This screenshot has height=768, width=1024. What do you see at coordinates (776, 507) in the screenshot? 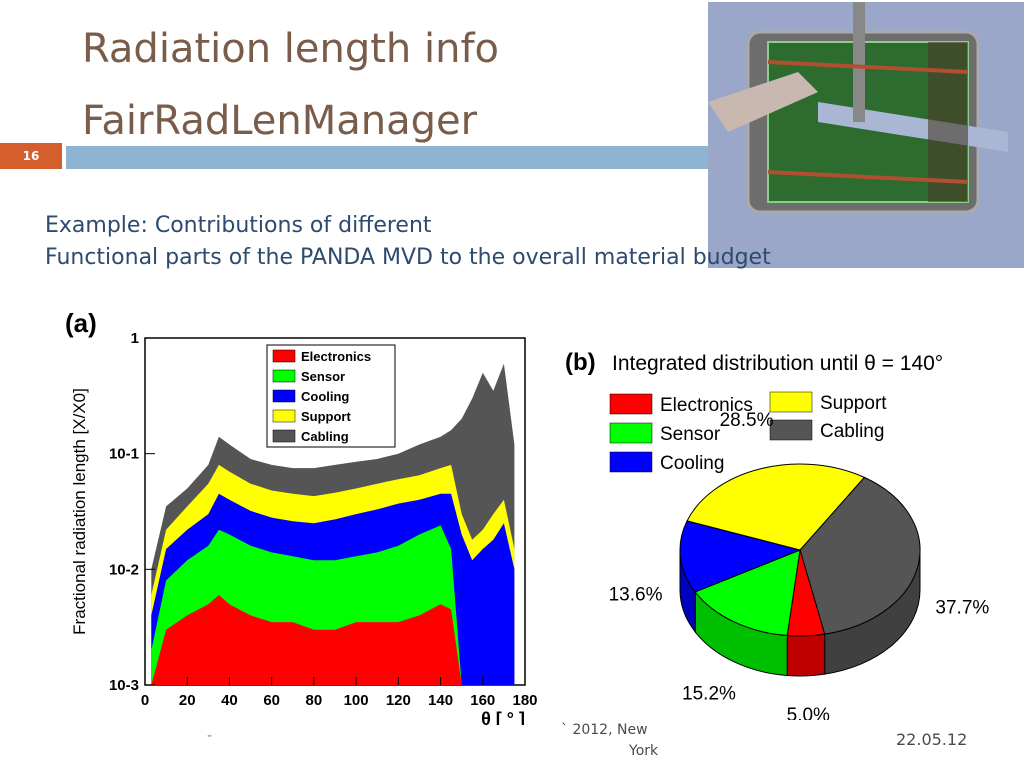
I see `pie-slice-support` at bounding box center [776, 507].